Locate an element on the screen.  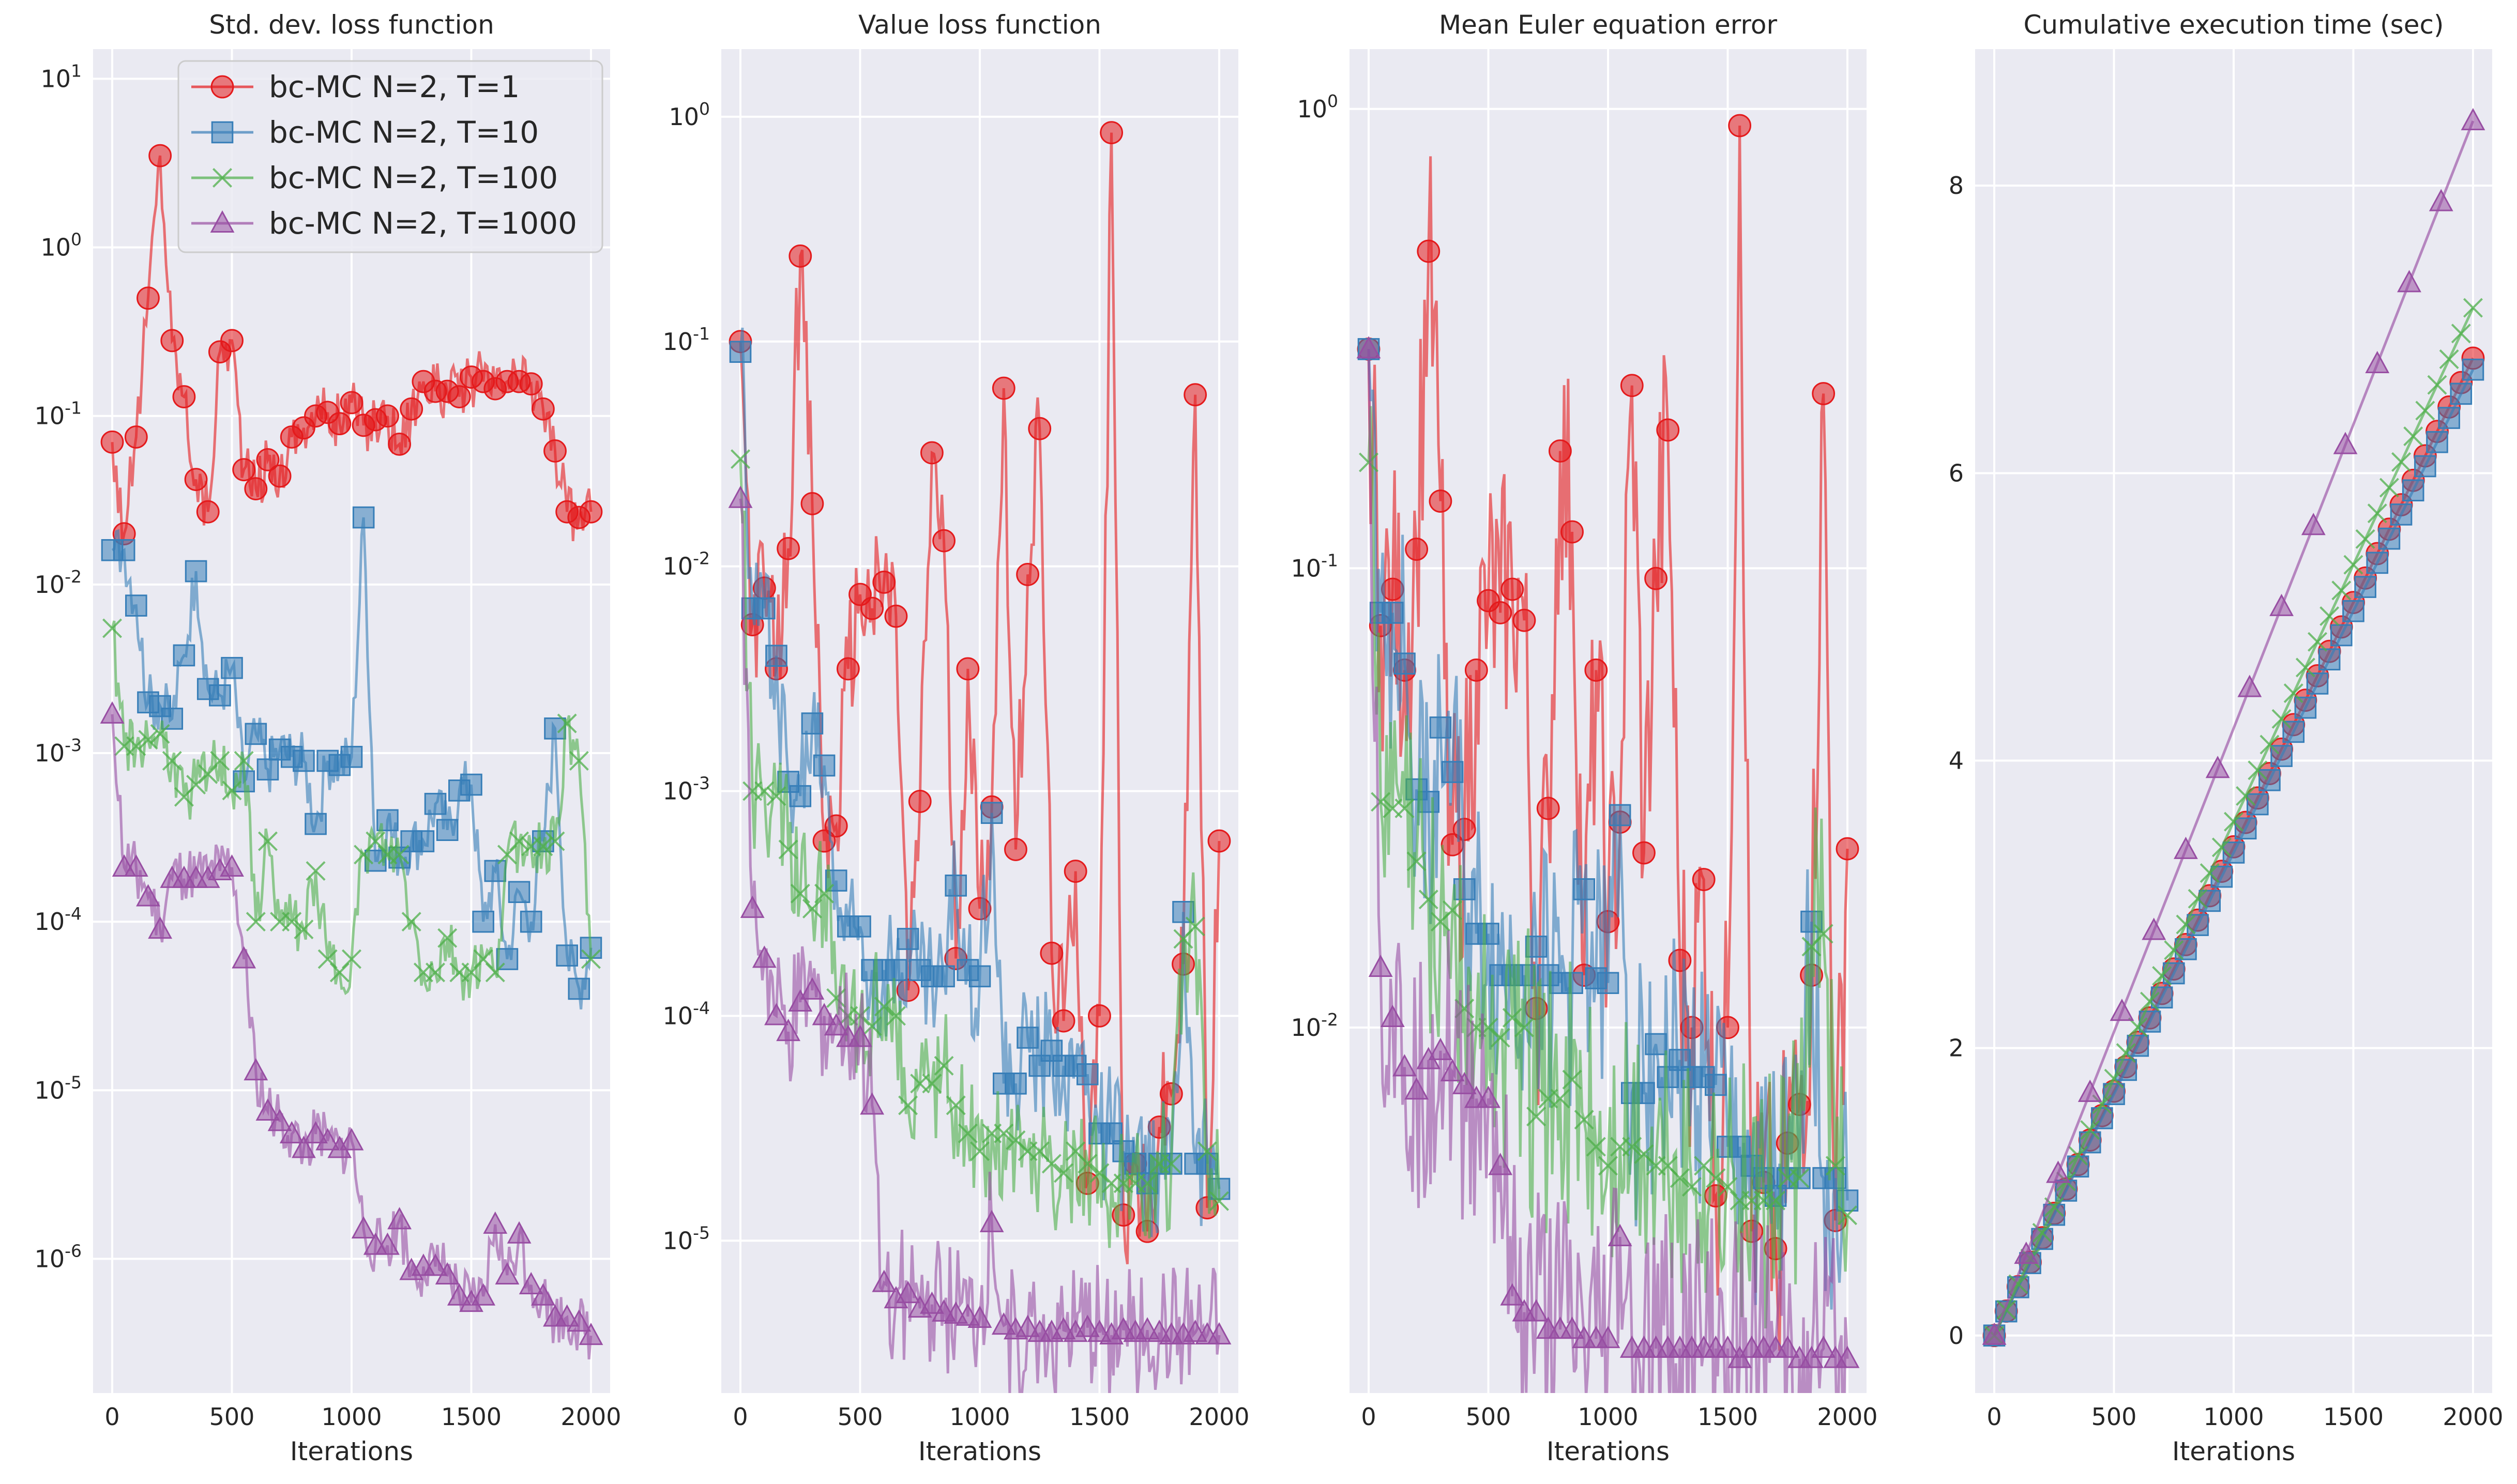
y-tick-label: 6 is located at coordinates (1956, 473).